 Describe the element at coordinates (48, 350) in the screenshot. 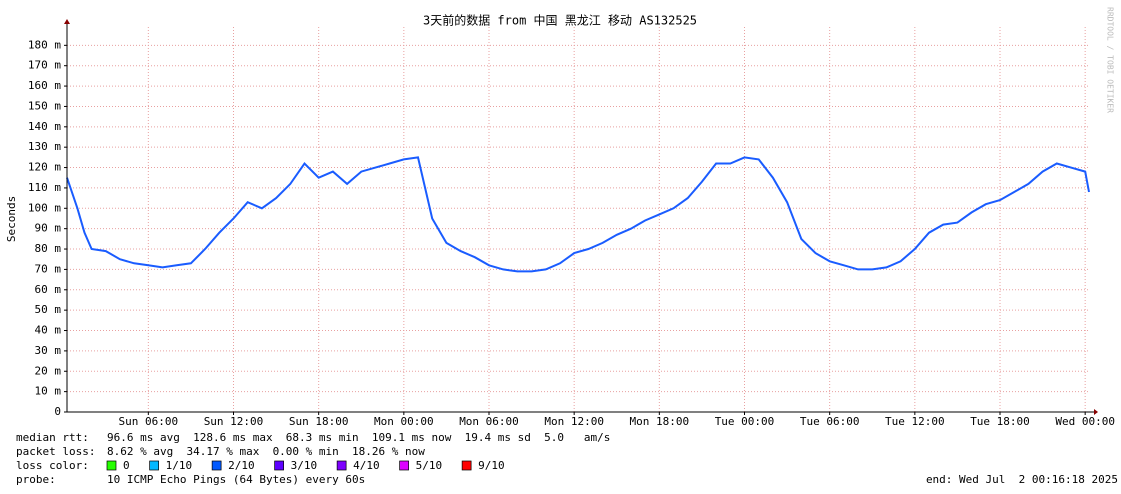

I see `y-tick-label: 30 m` at that location.